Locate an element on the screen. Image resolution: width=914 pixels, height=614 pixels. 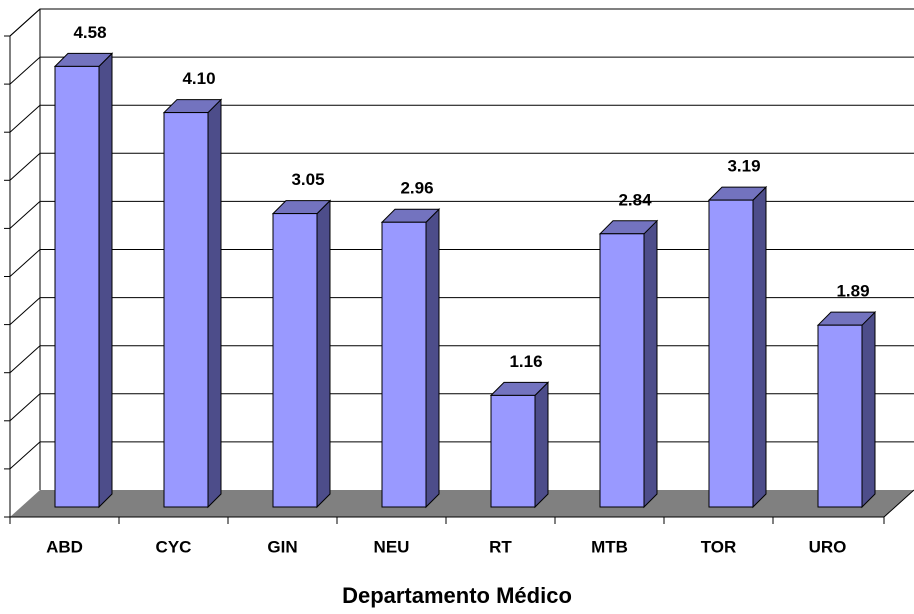
value-label: 2.96 is located at coordinates (416, 188).